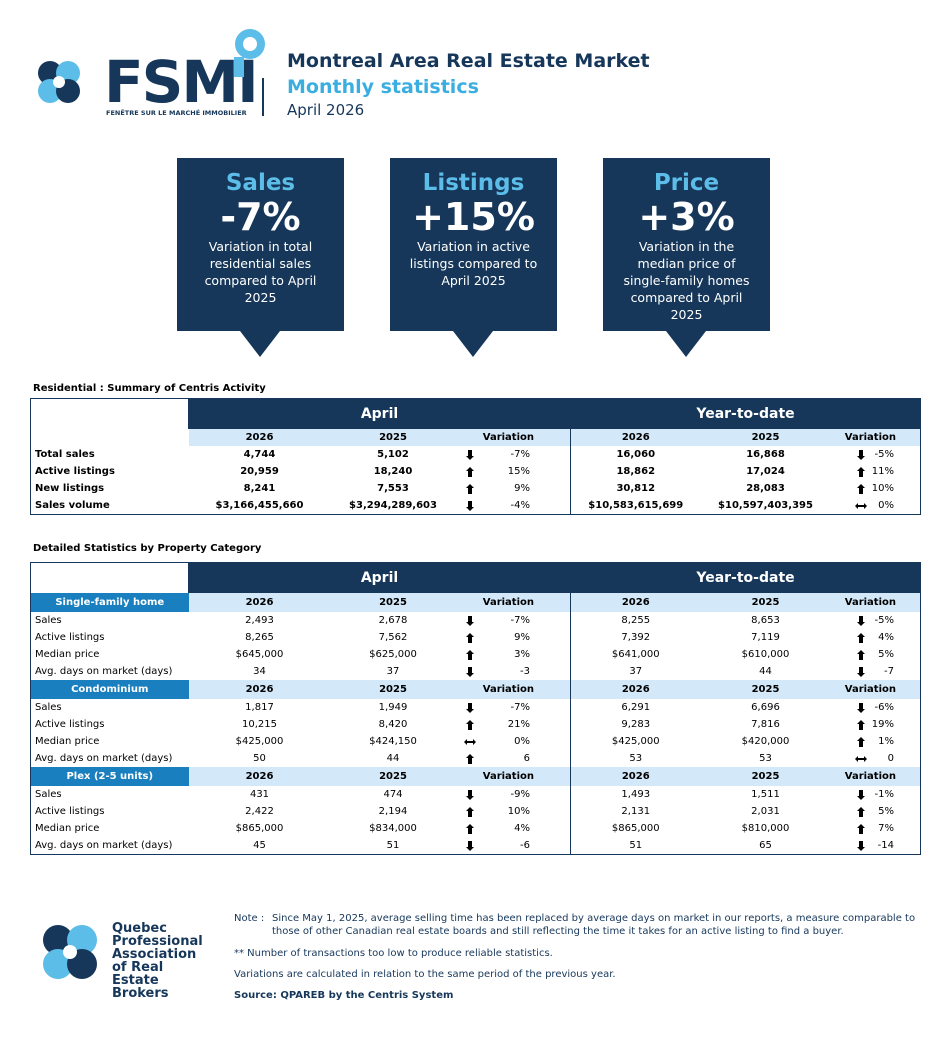 Image resolution: width=950 pixels, height=1038 pixels. What do you see at coordinates (513, 505) in the screenshot?
I see `variation: -4%` at bounding box center [513, 505].